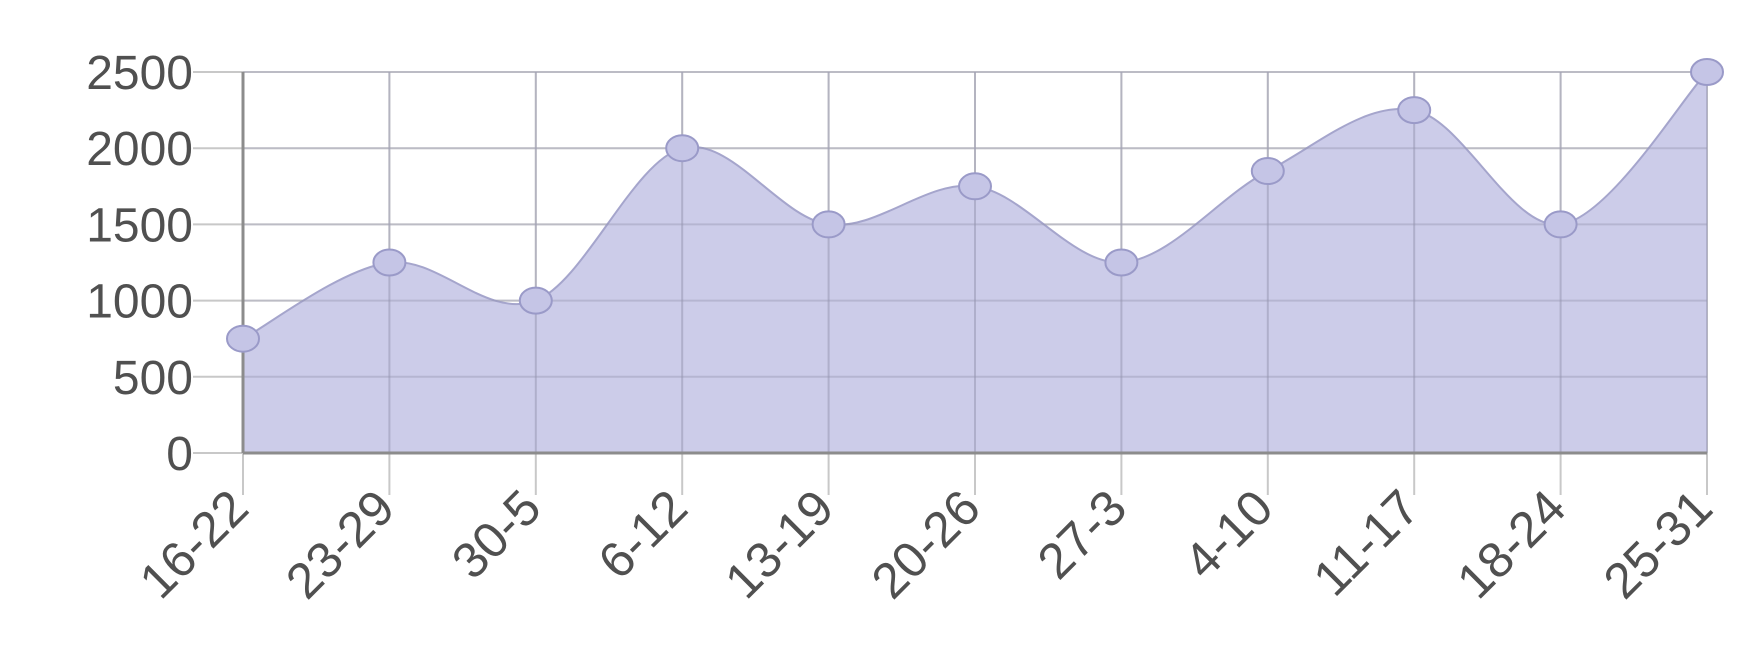 The width and height of the screenshot is (1750, 664). I want to click on x-tick-label: 20-26, so click(926, 544).